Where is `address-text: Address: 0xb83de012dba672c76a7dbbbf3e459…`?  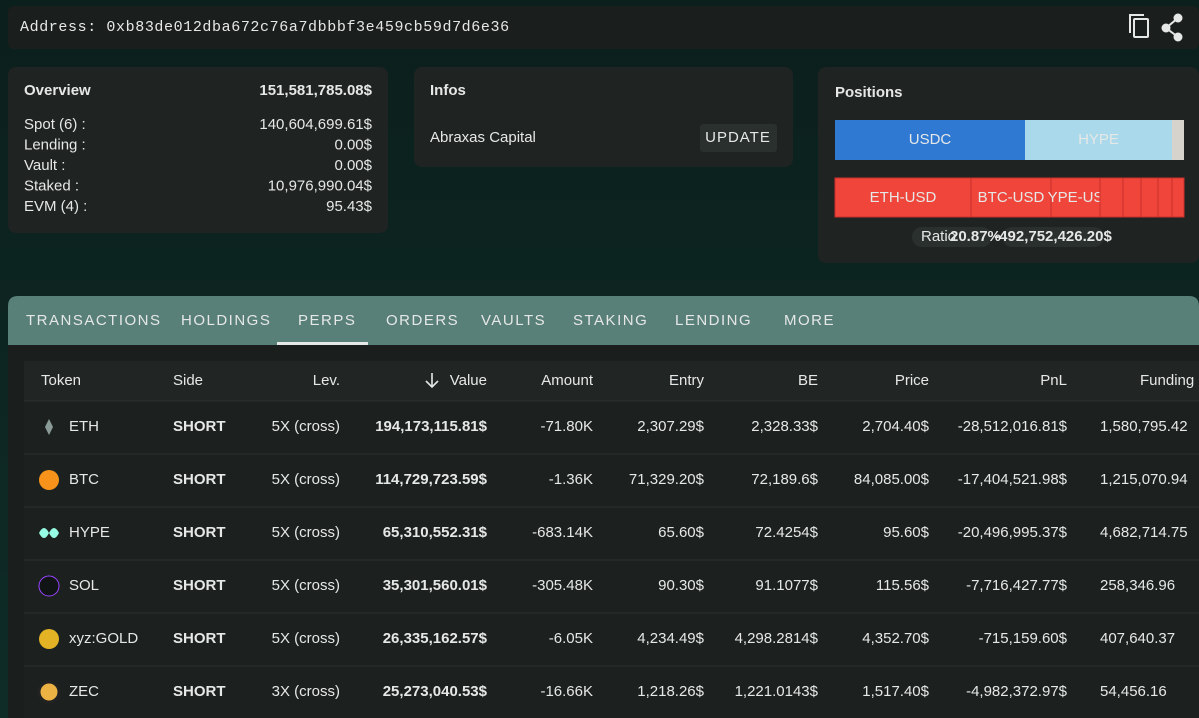 address-text: Address: 0xb83de012dba672c76a7dbbbf3e459… is located at coordinates (265, 27).